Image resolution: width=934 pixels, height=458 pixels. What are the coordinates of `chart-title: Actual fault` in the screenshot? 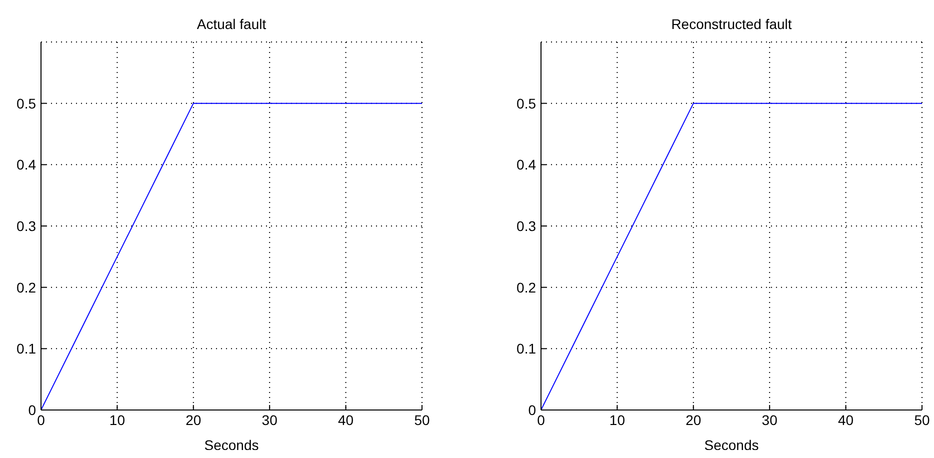 It's located at (232, 24).